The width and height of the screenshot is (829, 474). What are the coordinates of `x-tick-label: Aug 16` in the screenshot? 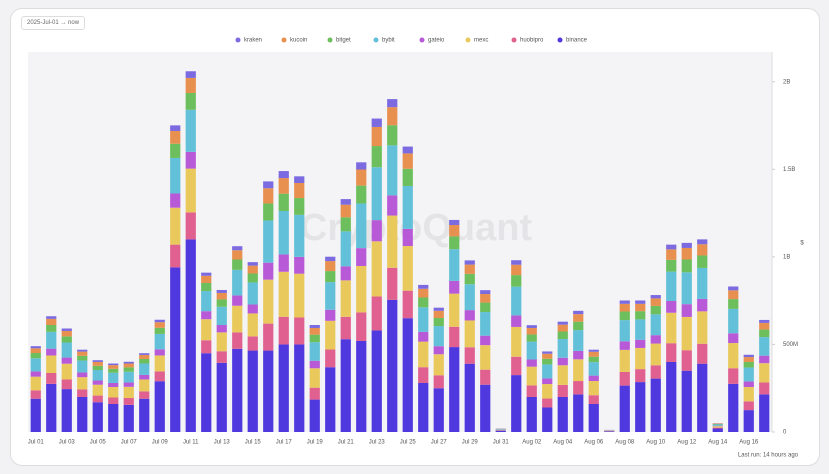 It's located at (749, 443).